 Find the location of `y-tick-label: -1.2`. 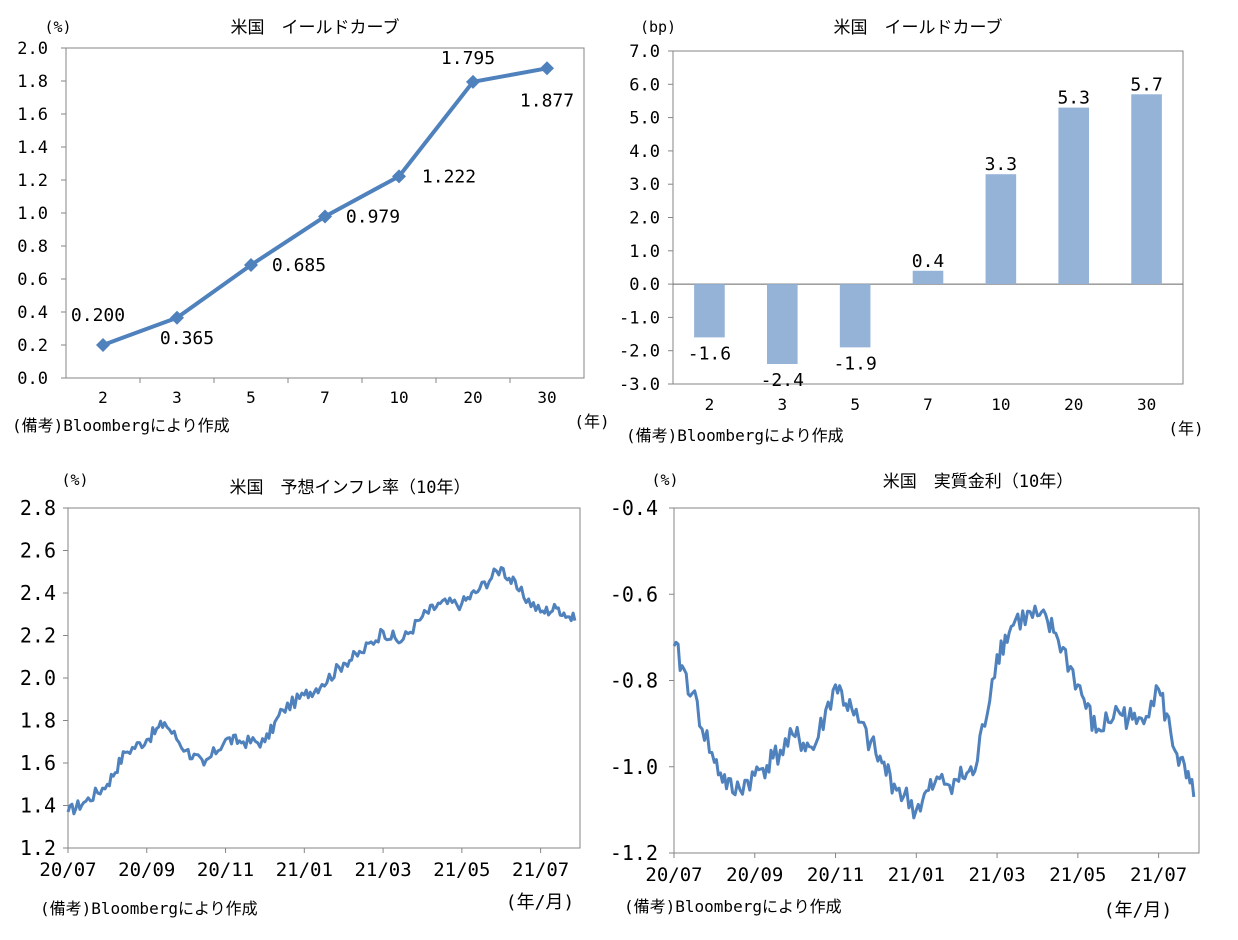

y-tick-label: -1.2 is located at coordinates (634, 853).